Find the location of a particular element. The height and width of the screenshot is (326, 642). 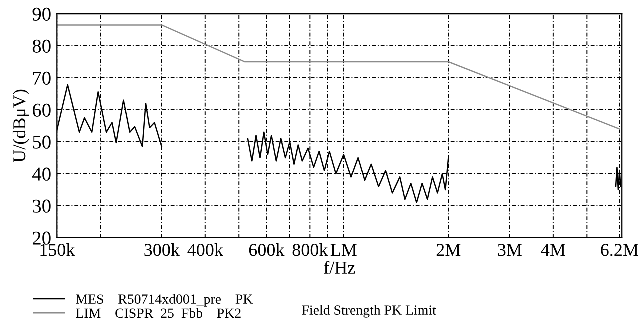

y-tick-label: 90 is located at coordinates (41, 14).